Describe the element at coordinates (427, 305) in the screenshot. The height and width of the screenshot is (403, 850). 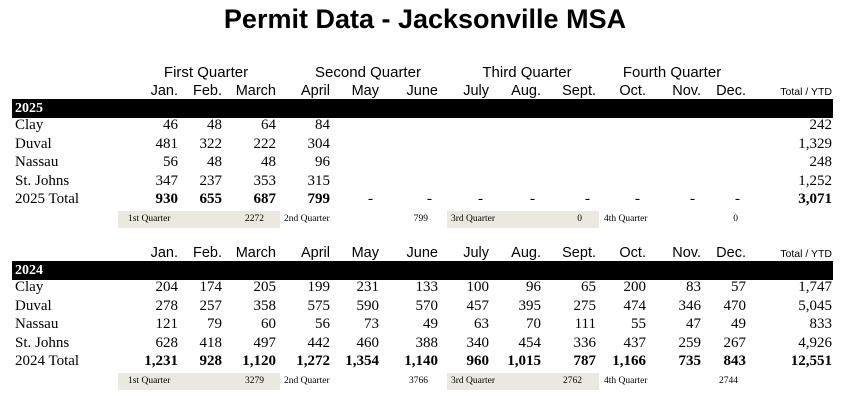
I see `data-cell: 570` at that location.